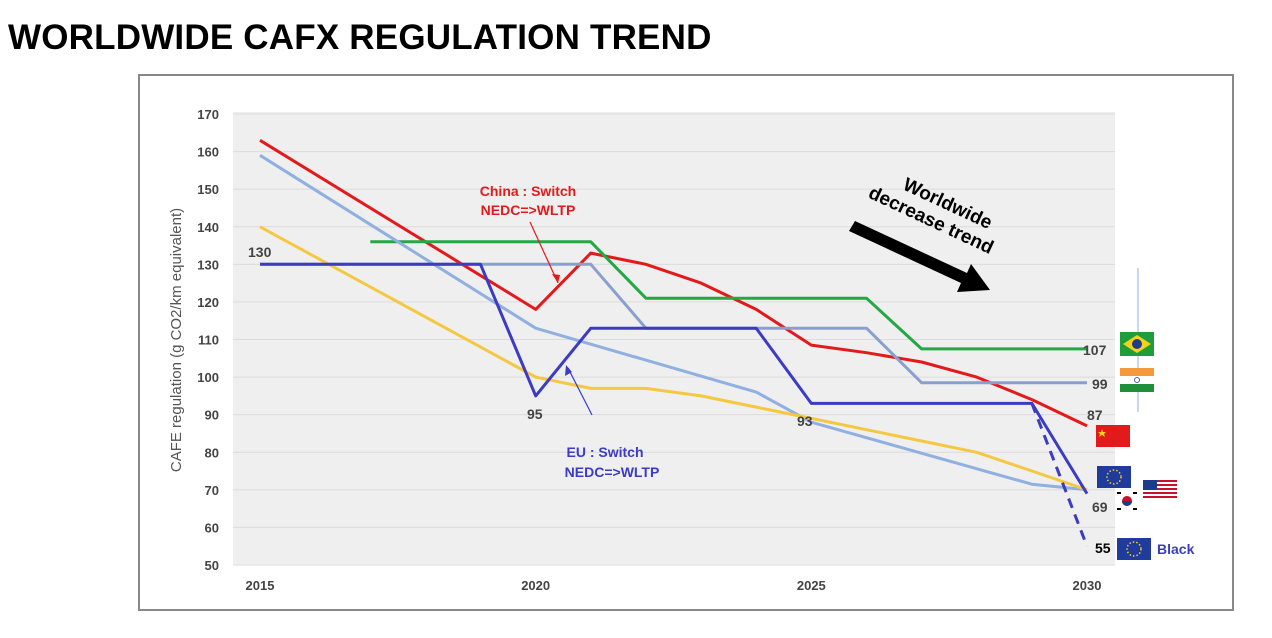  I want to click on china-annotation-line2: NEDC=>WLTP, so click(528, 210).